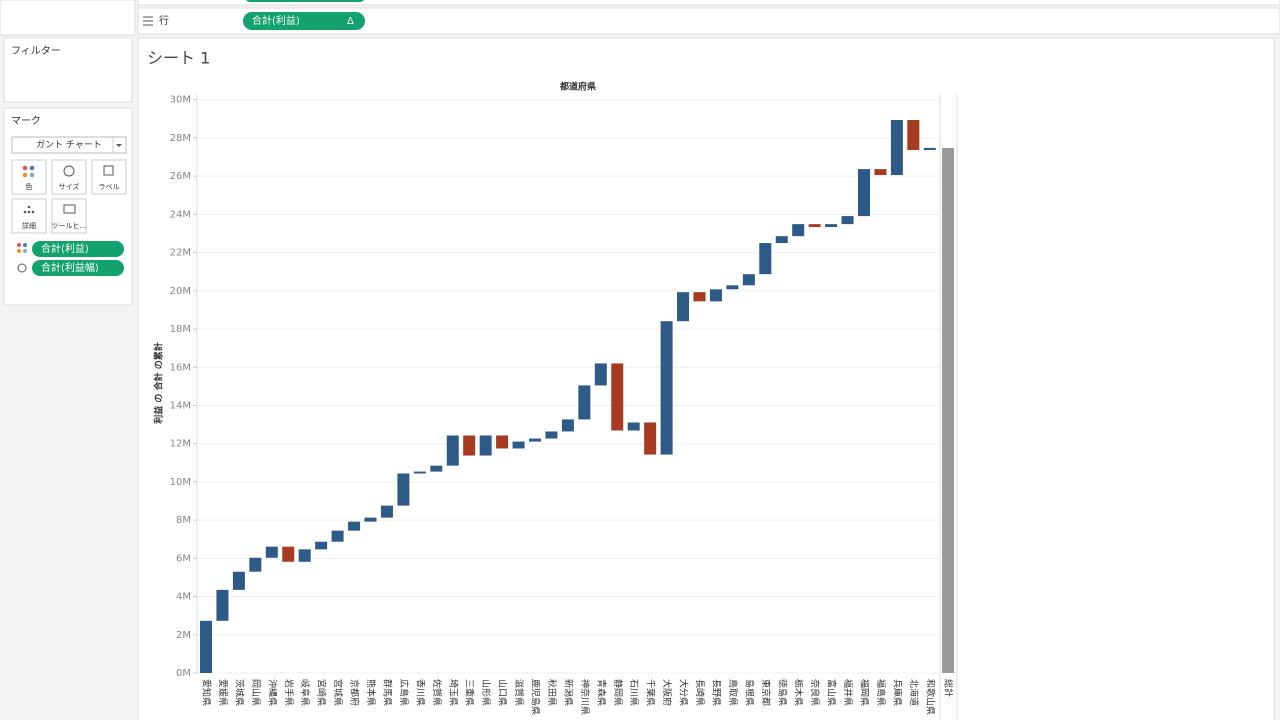 Image resolution: width=1280 pixels, height=720 pixels. I want to click on x-tick-label: 島根県, so click(749, 692).